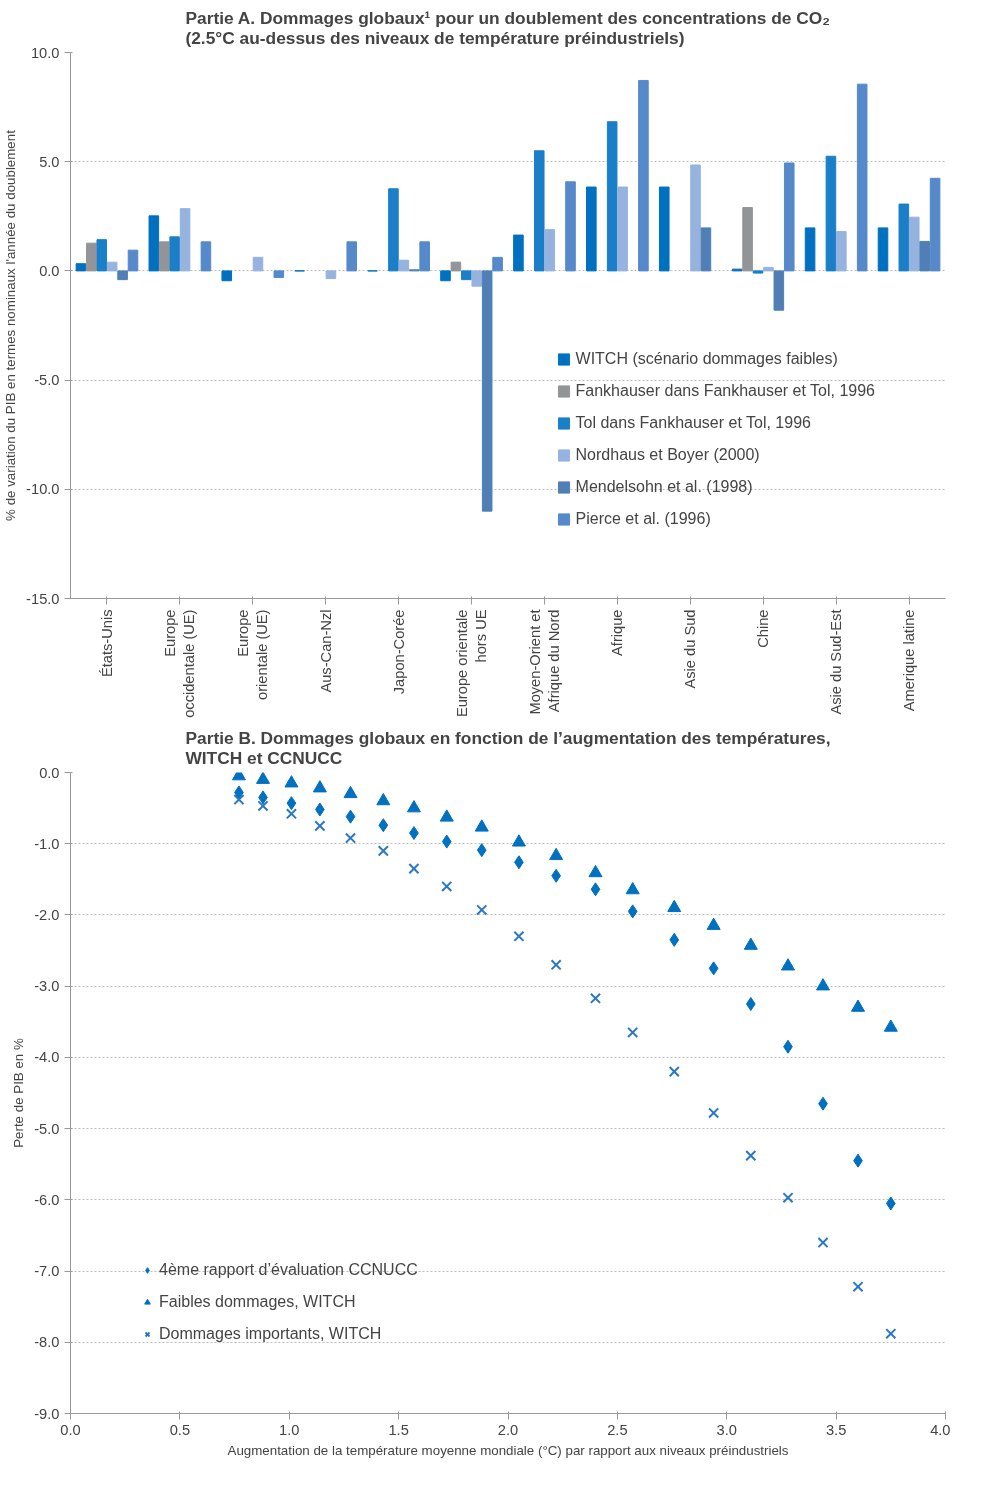 Image resolution: width=999 pixels, height=1499 pixels. Describe the element at coordinates (726, 1429) in the screenshot. I see `x-tick-label: 3.0` at that location.